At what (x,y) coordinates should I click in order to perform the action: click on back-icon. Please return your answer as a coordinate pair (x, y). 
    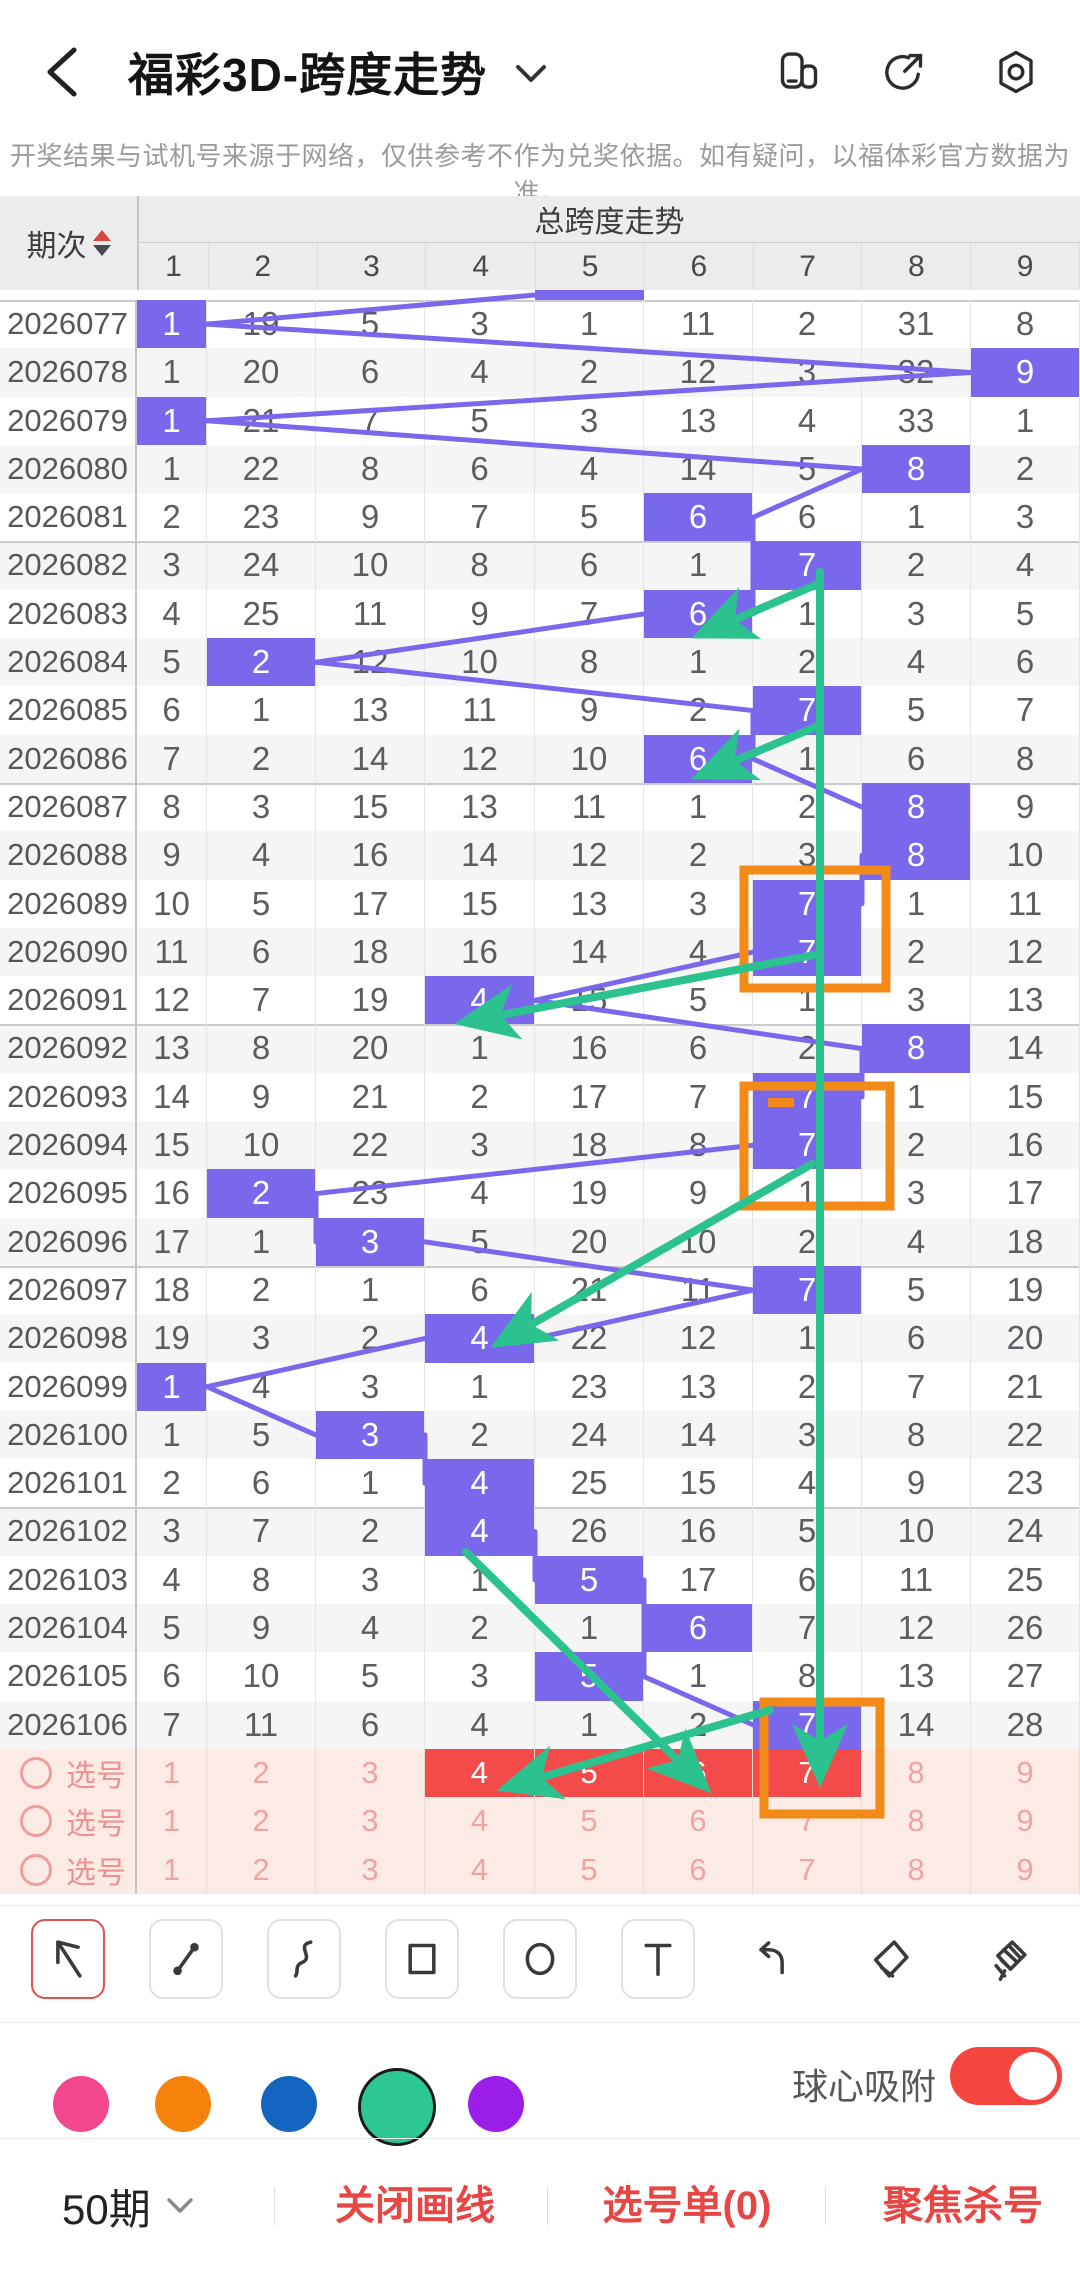
    Looking at the image, I should click on (61, 72).